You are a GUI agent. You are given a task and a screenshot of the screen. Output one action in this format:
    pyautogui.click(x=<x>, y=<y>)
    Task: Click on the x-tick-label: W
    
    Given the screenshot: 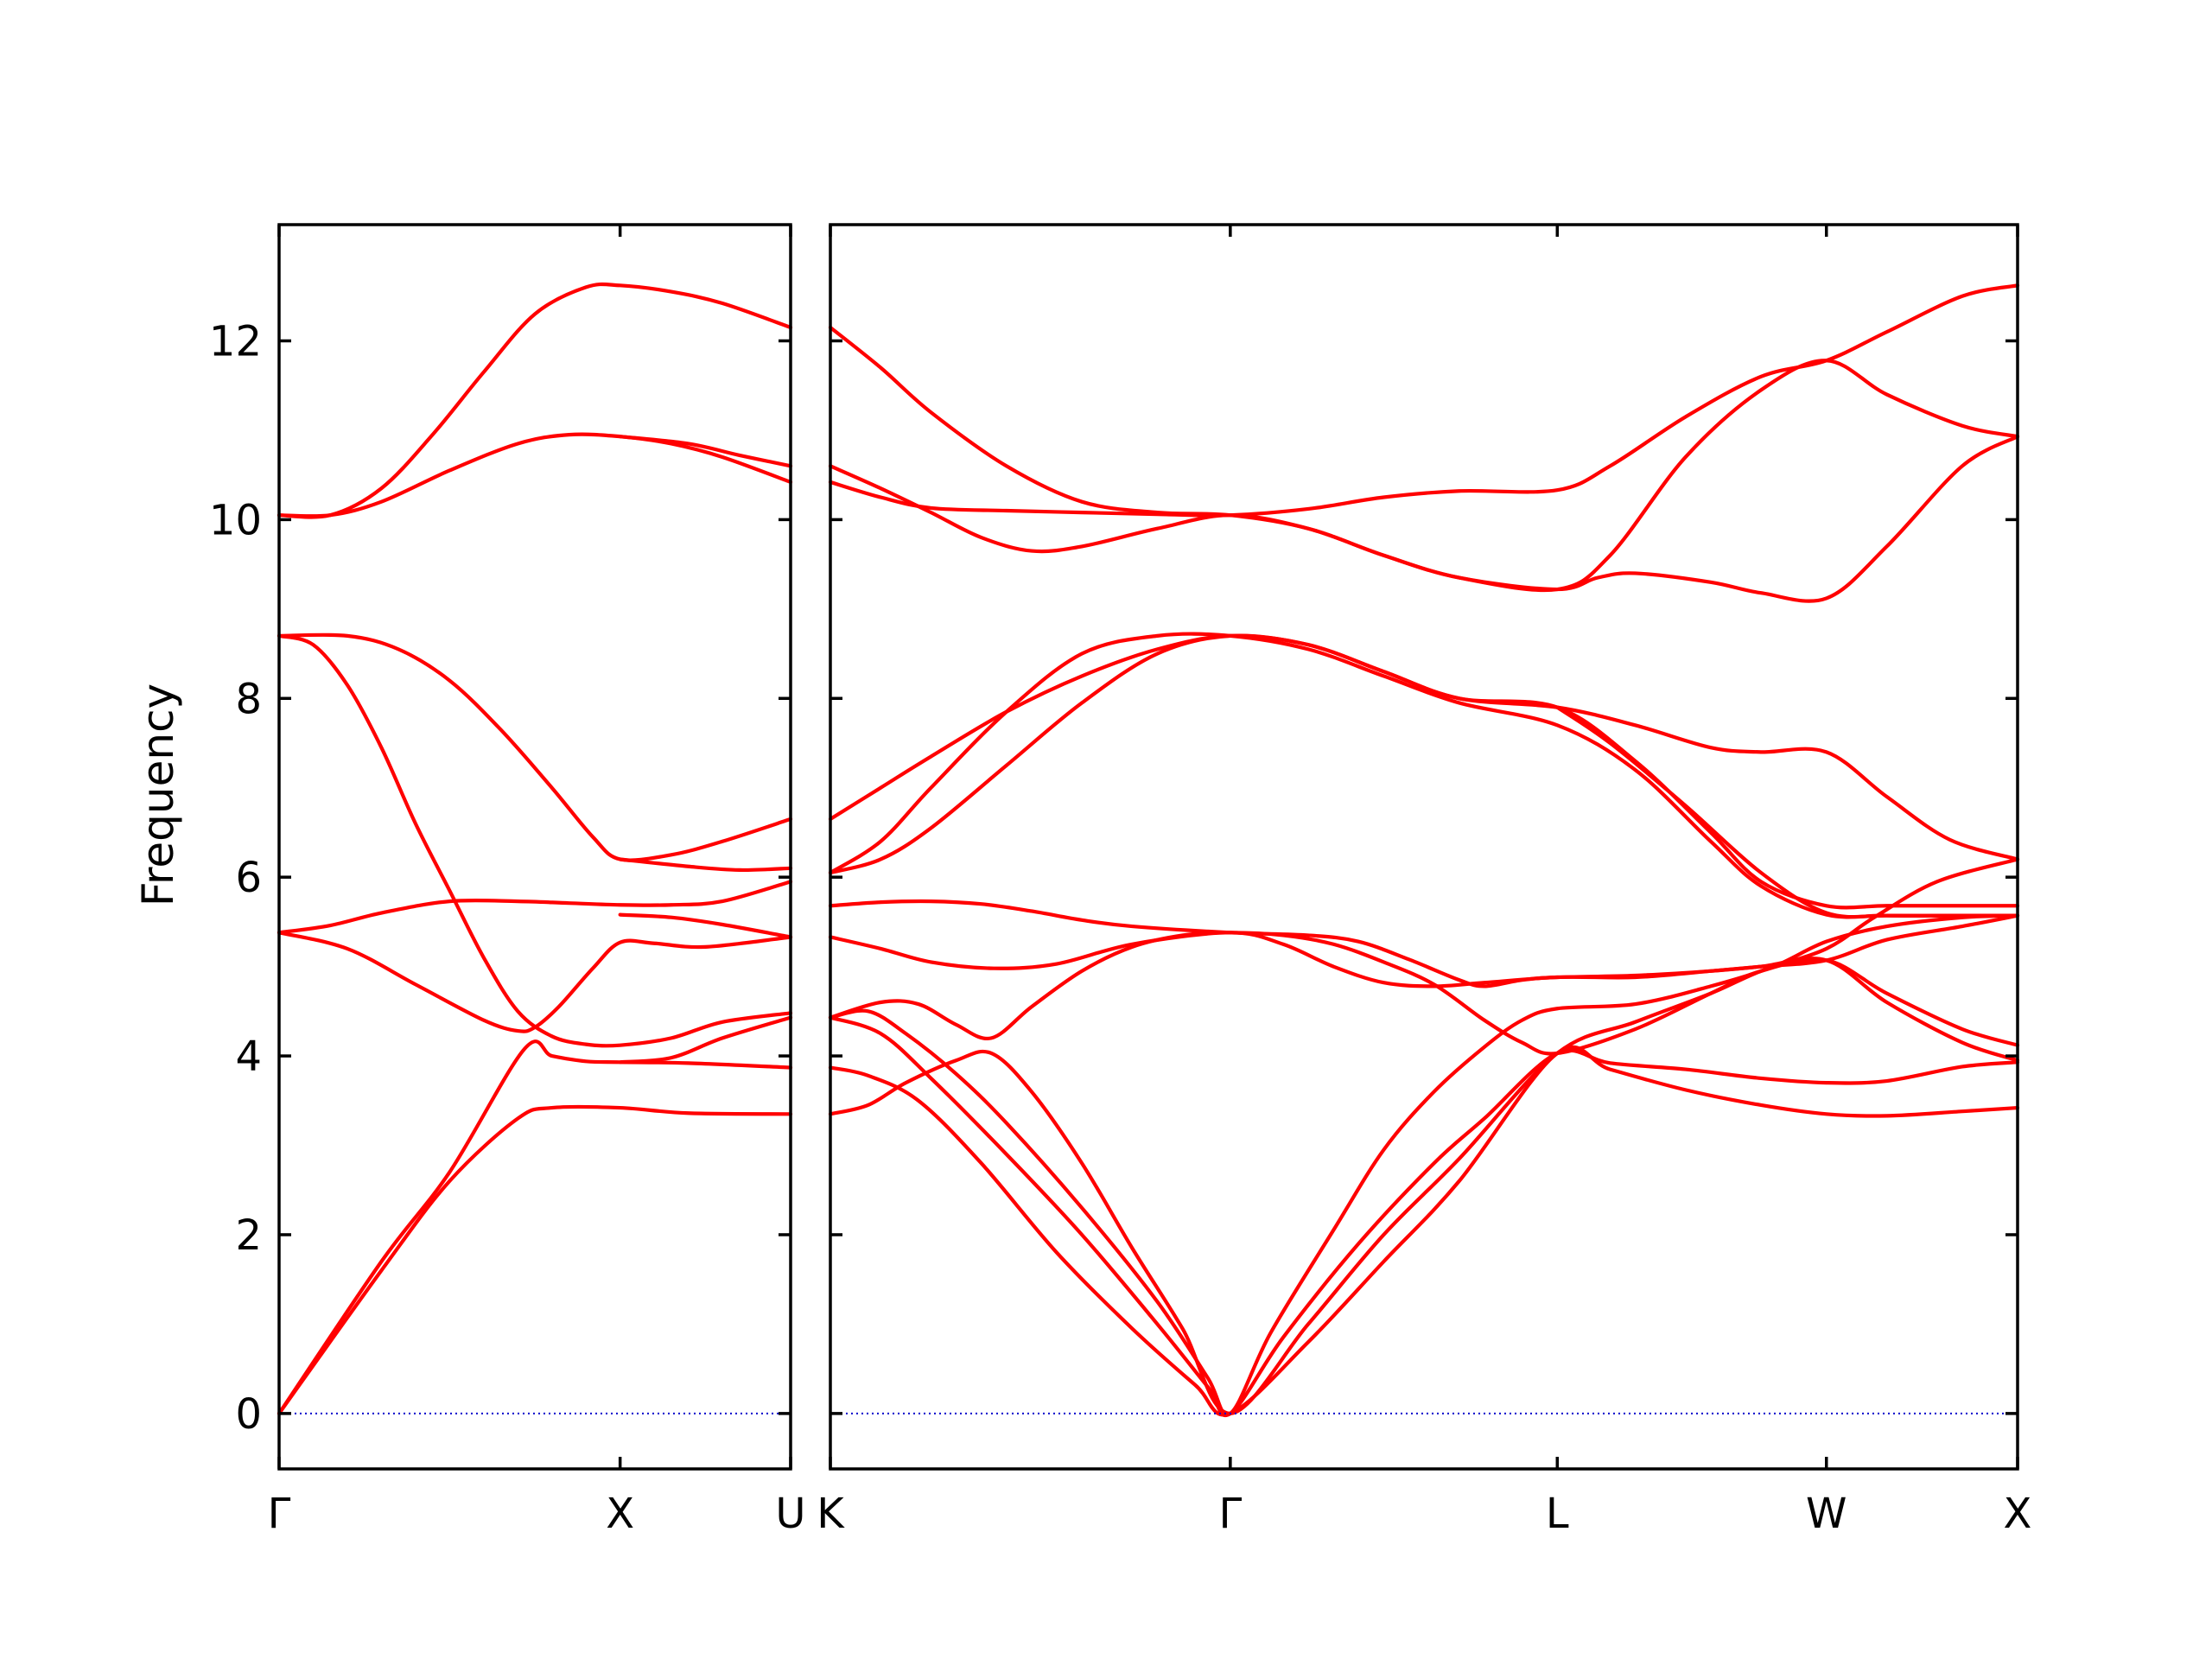 What is the action you would take?
    pyautogui.click(x=1827, y=1514)
    